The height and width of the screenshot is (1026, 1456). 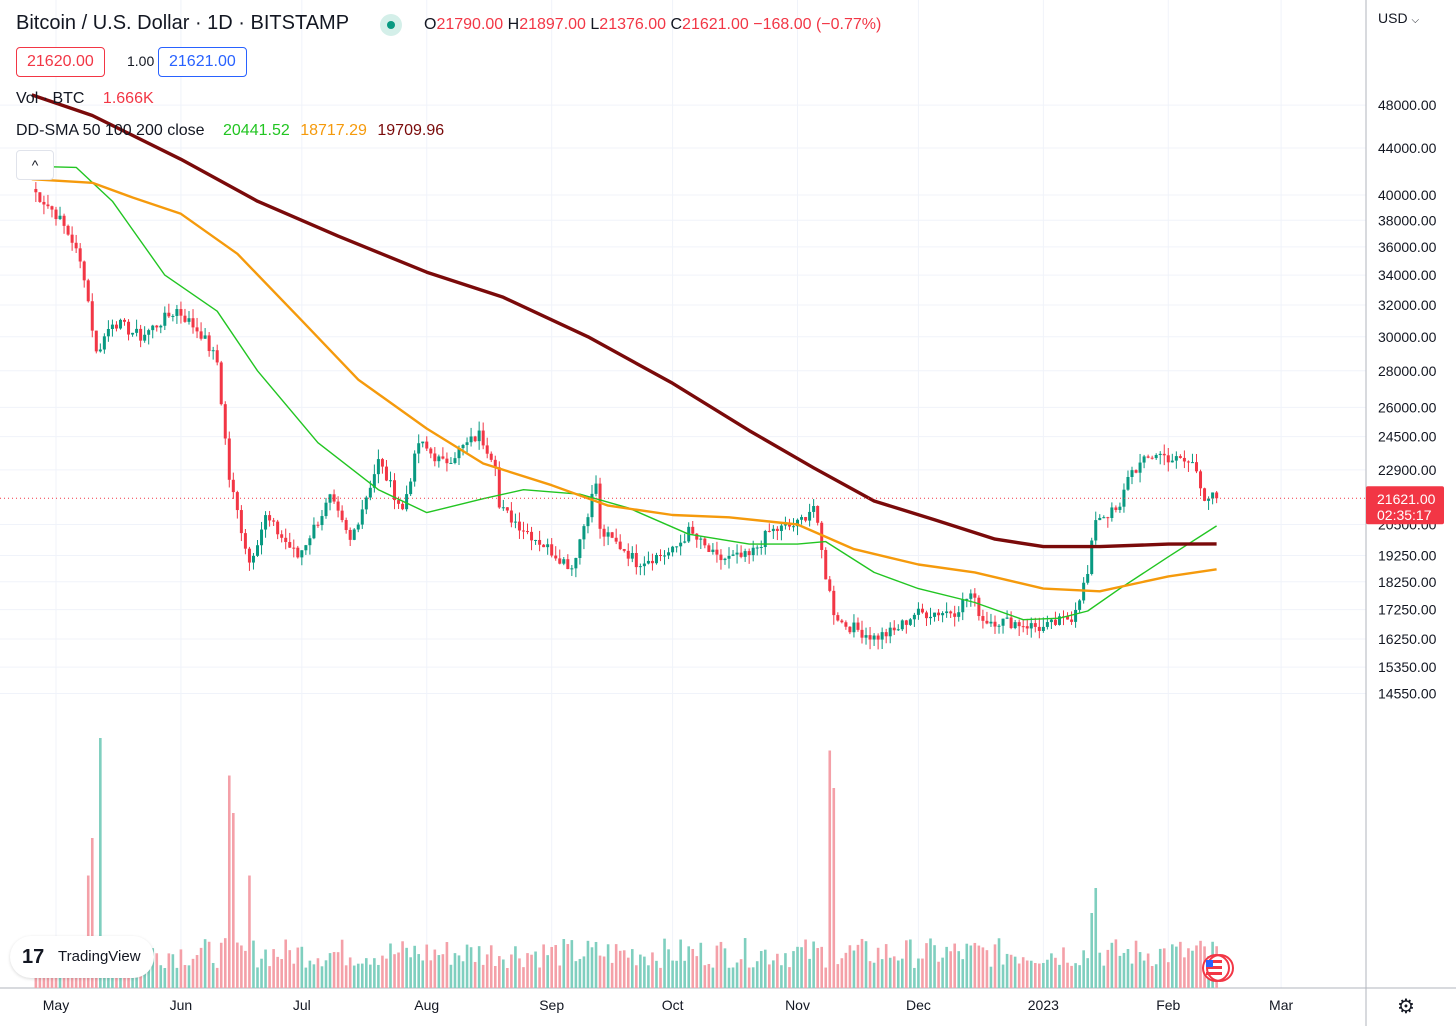 What do you see at coordinates (391, 25) in the screenshot?
I see `market-status-icon` at bounding box center [391, 25].